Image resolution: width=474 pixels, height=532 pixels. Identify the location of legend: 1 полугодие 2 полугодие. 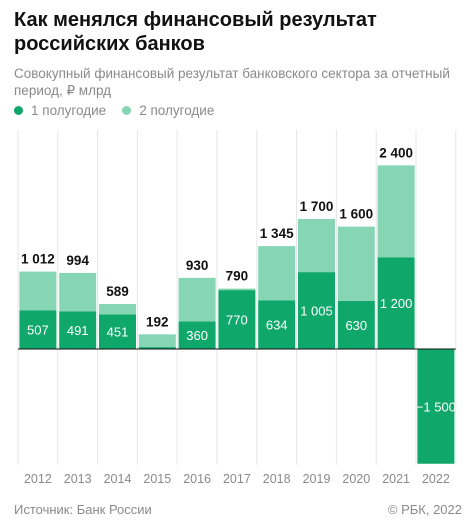
(122, 110).